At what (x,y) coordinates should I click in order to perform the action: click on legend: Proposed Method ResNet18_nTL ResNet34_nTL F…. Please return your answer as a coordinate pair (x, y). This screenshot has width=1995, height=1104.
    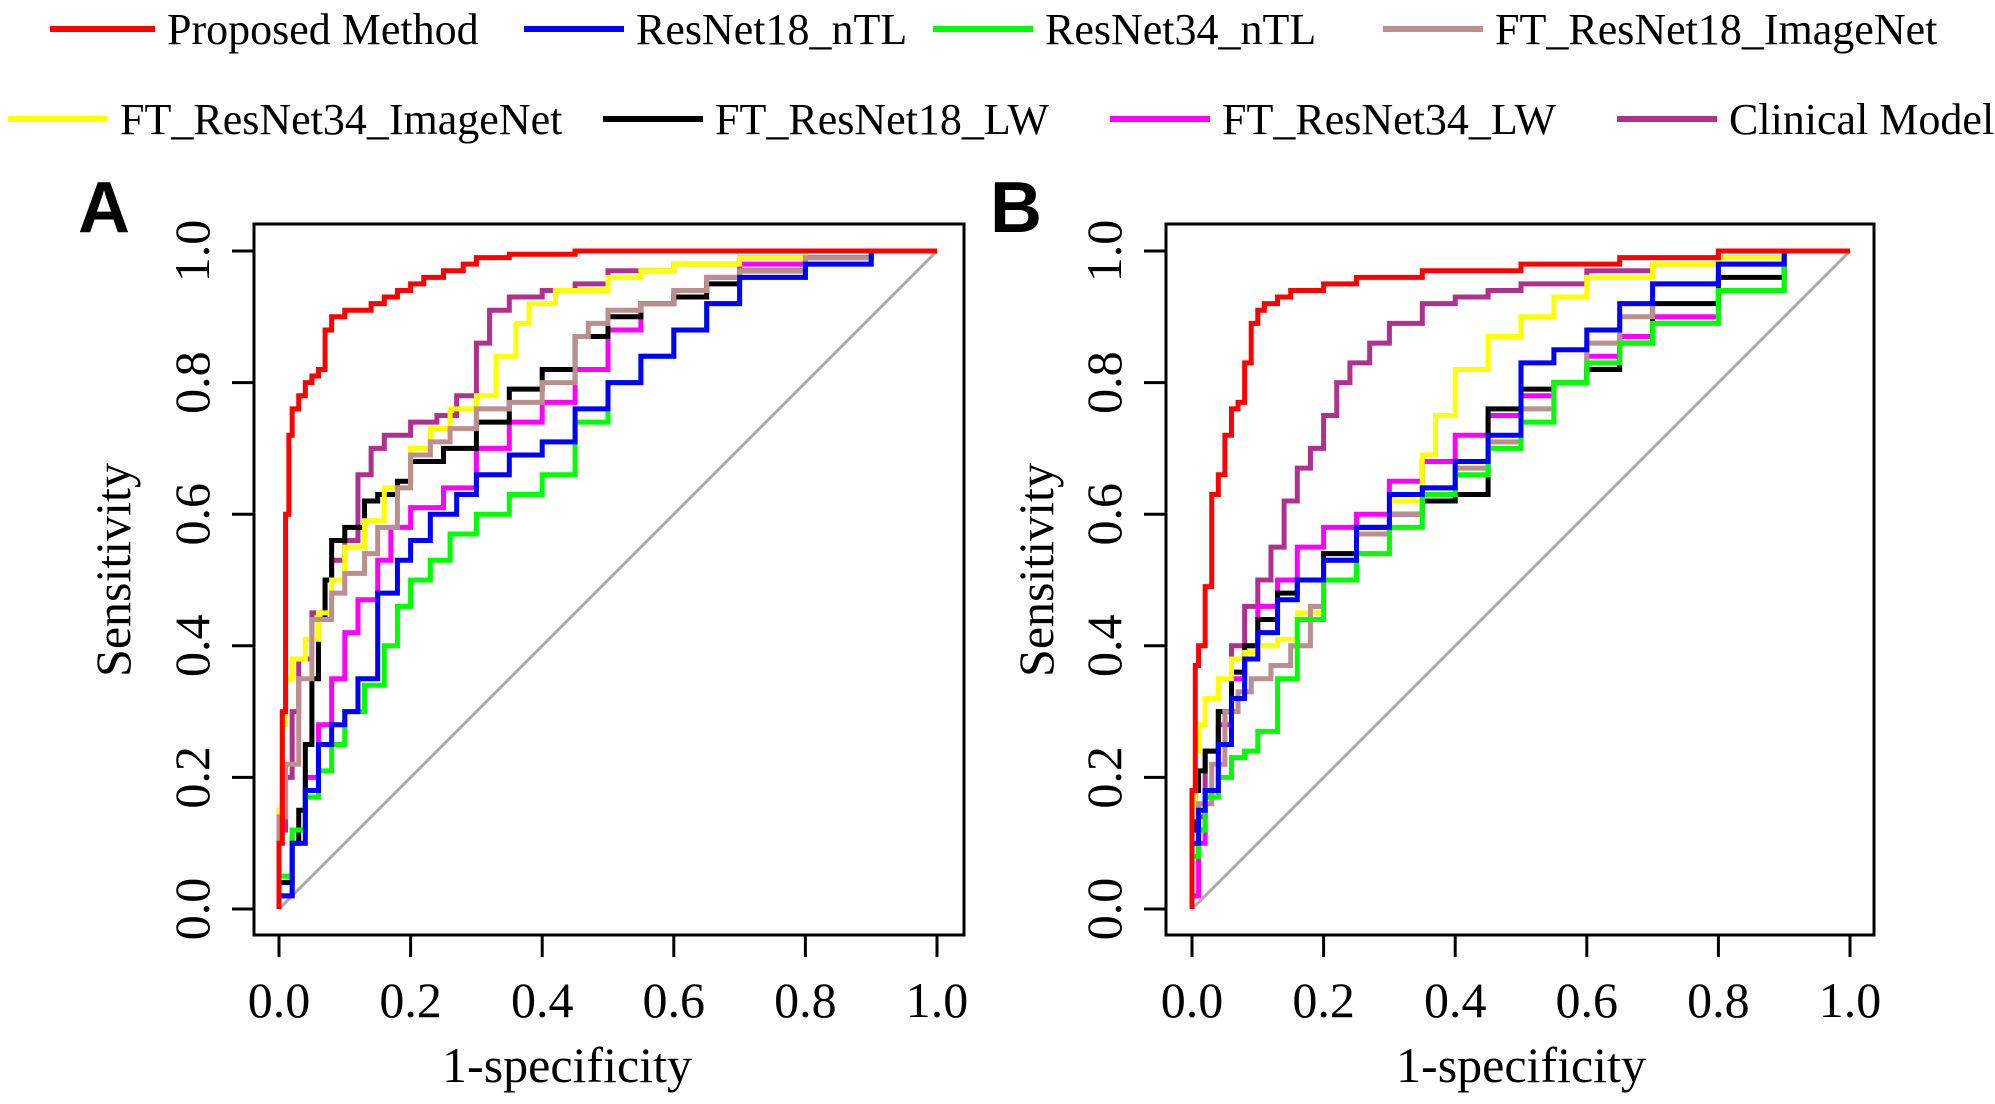
    Looking at the image, I should click on (1001, 74).